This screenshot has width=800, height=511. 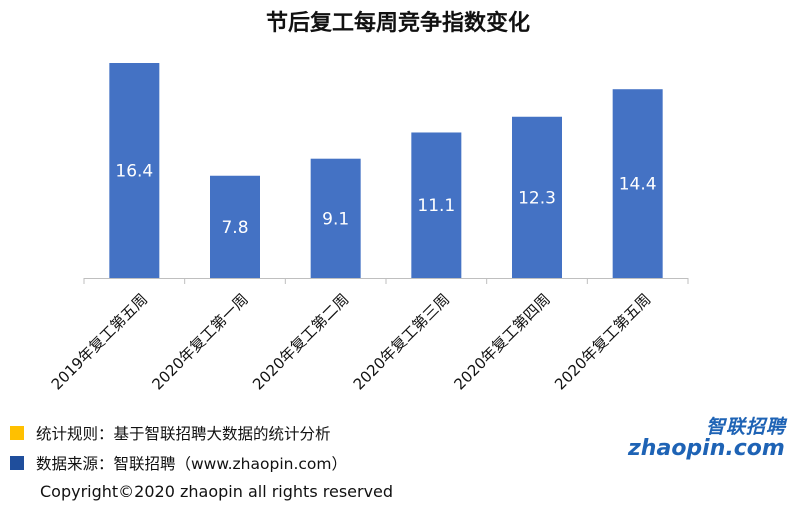 I want to click on data-label-5: 12.3, so click(x=537, y=198).